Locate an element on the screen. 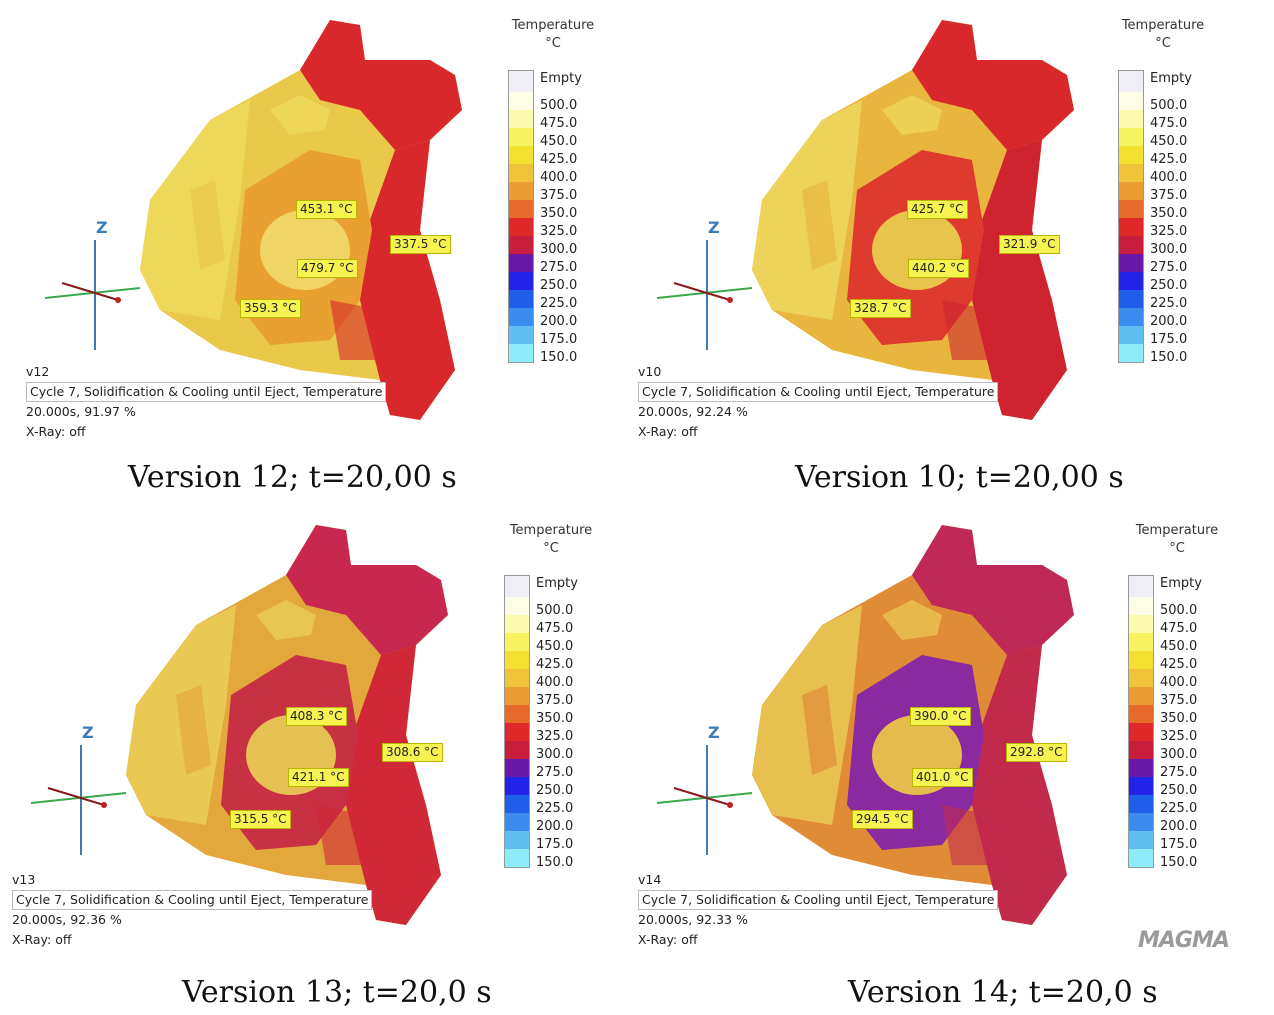  magma-logo: MAGMA is located at coordinates (1184, 940).